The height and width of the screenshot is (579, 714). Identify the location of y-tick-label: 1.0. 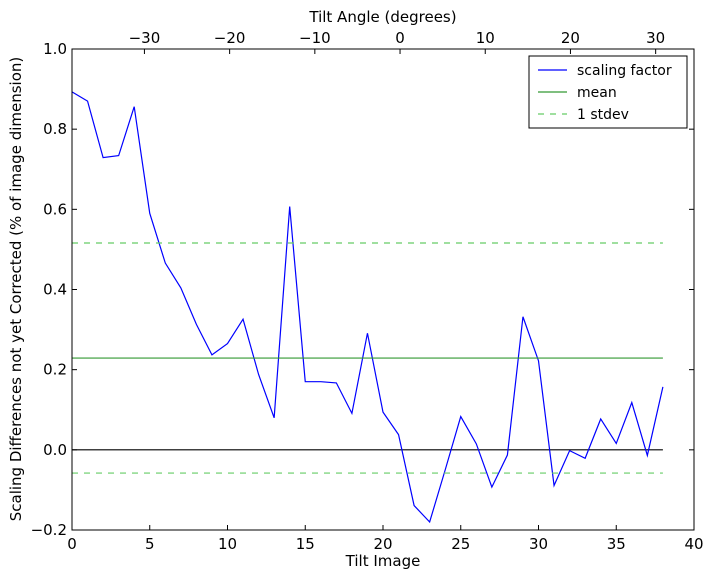
(55, 49).